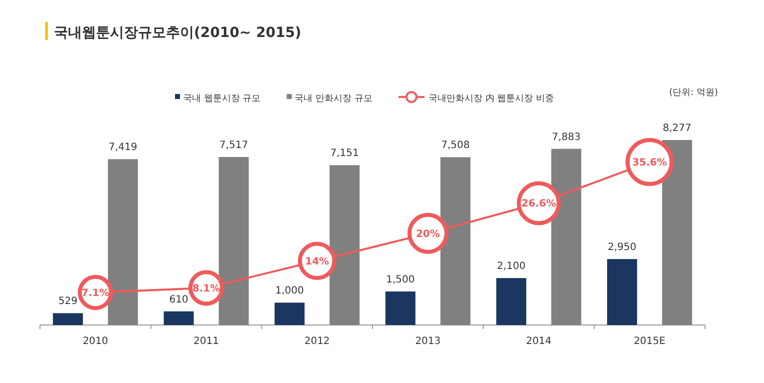 The width and height of the screenshot is (764, 383). What do you see at coordinates (649, 163) in the screenshot?
I see `data-label: 35.6%` at bounding box center [649, 163].